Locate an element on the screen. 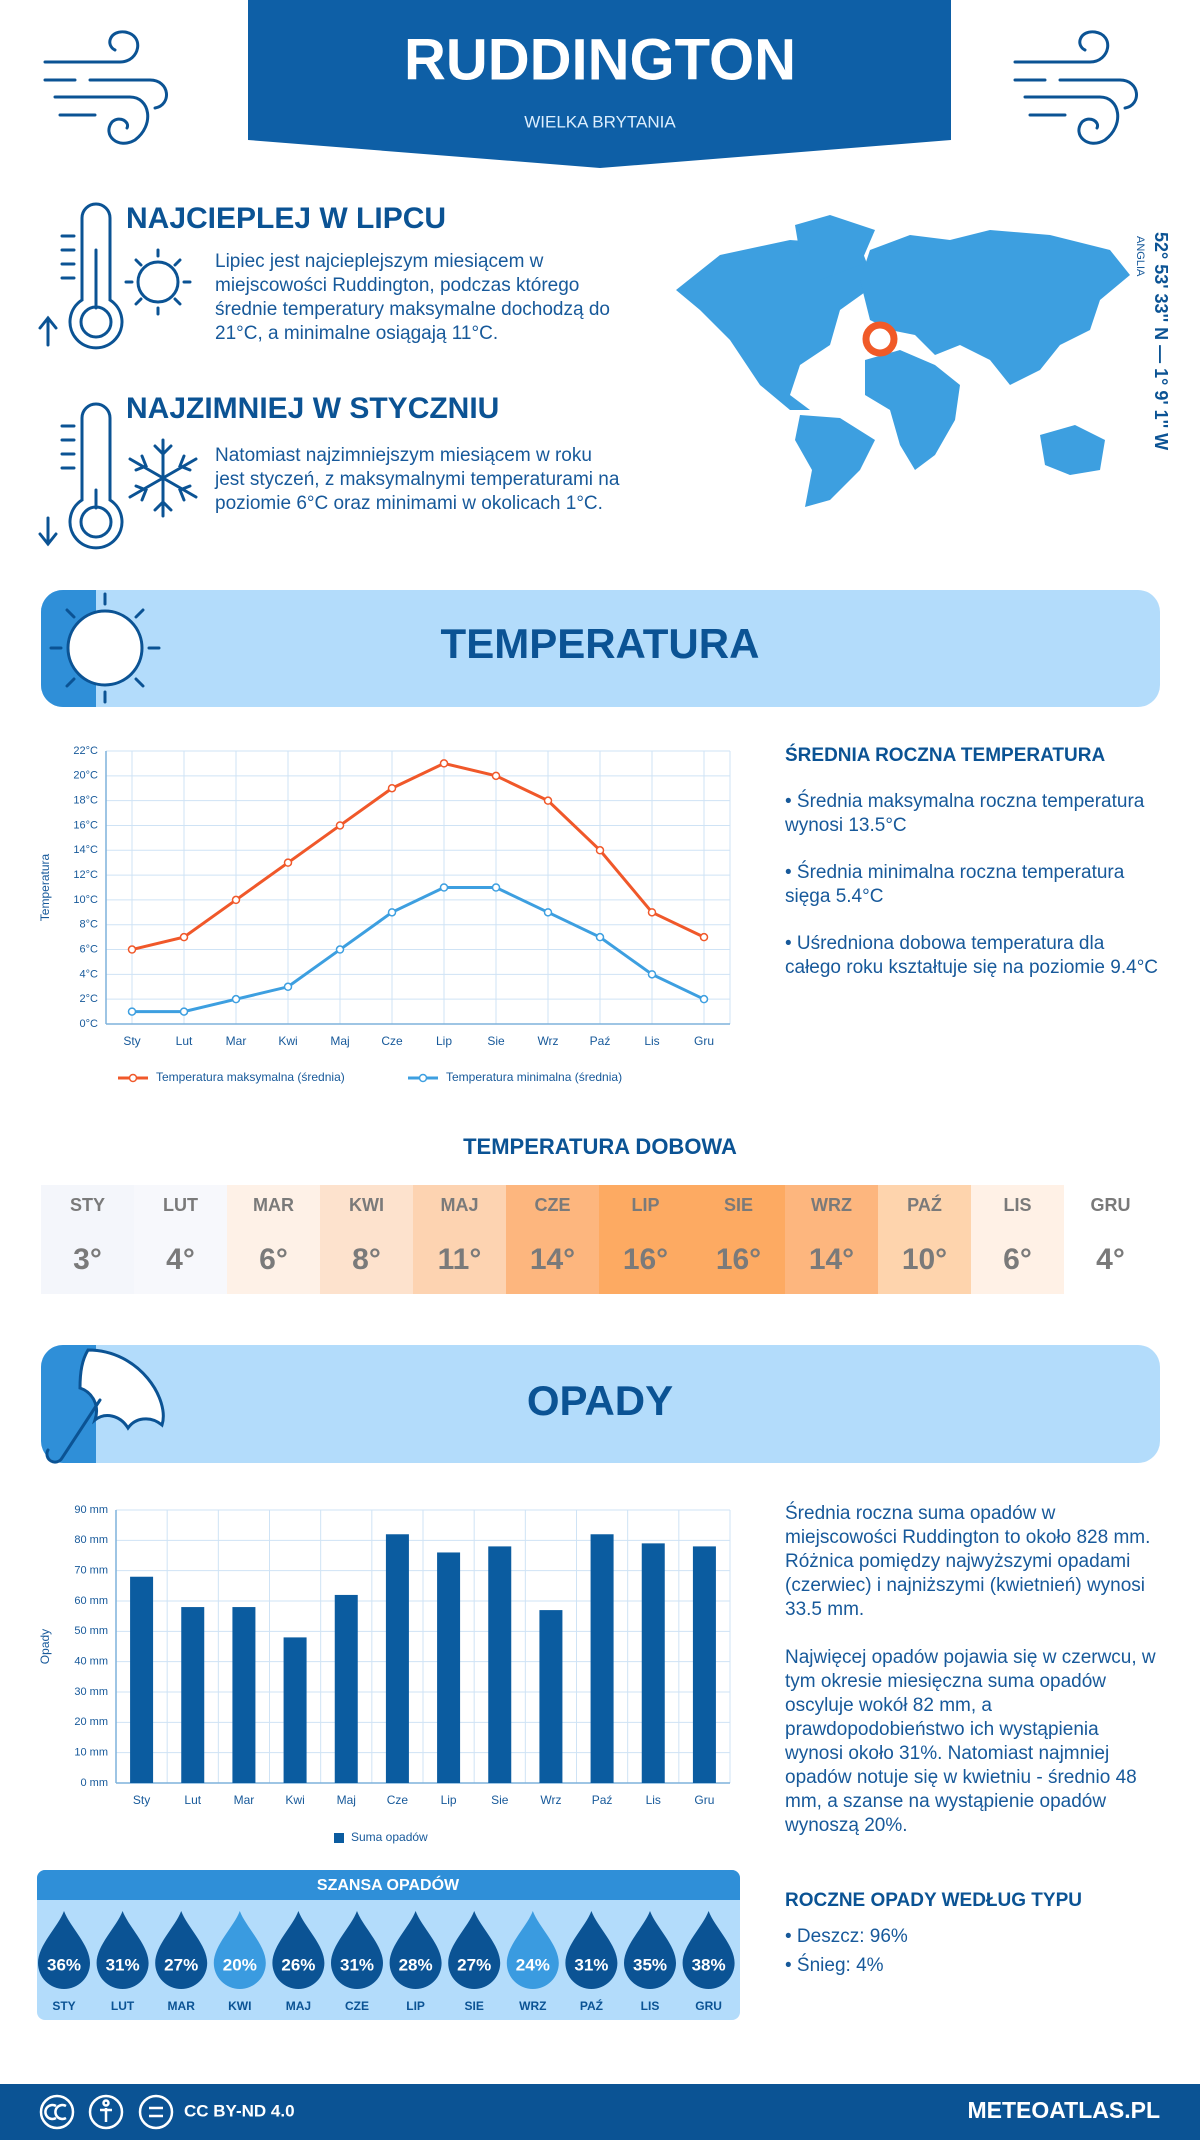 The image size is (1200, 2140). daily-title: TEMPERATURA DOBOWA is located at coordinates (600, 1146).